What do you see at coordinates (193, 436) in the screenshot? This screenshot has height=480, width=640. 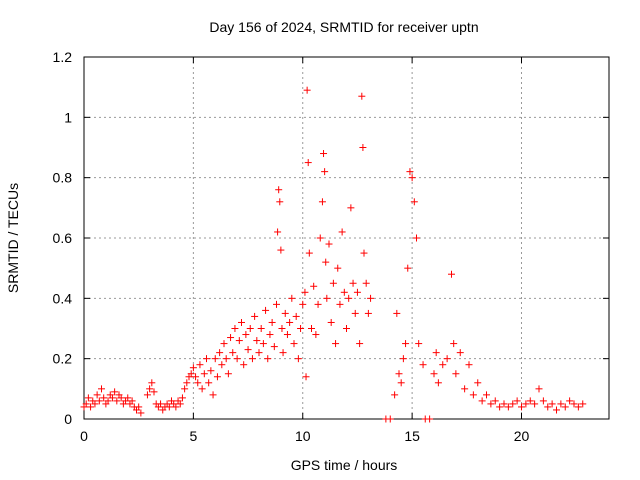 I see `x-tick-label: 5` at bounding box center [193, 436].